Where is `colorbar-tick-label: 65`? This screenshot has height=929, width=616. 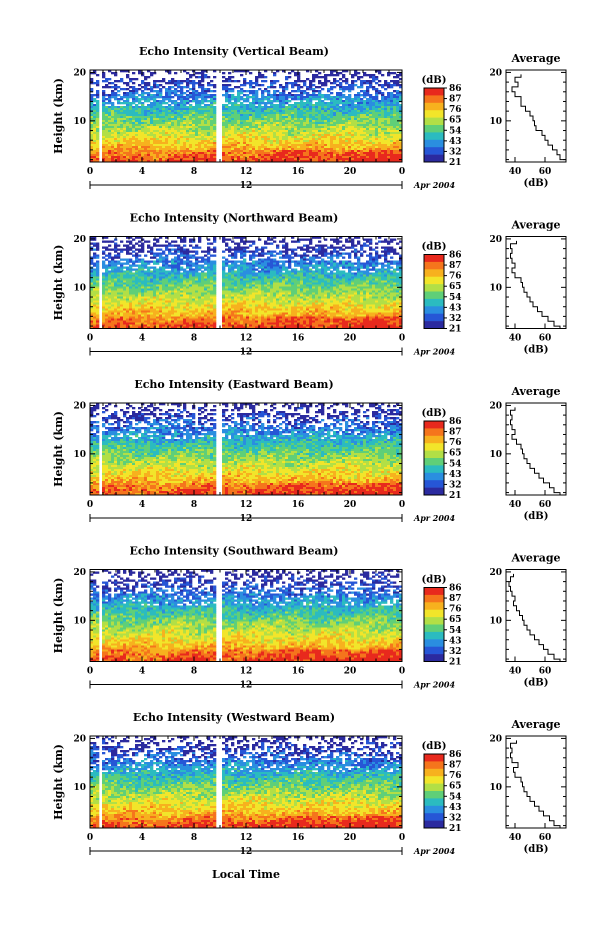 colorbar-tick-label: 65 is located at coordinates (455, 121).